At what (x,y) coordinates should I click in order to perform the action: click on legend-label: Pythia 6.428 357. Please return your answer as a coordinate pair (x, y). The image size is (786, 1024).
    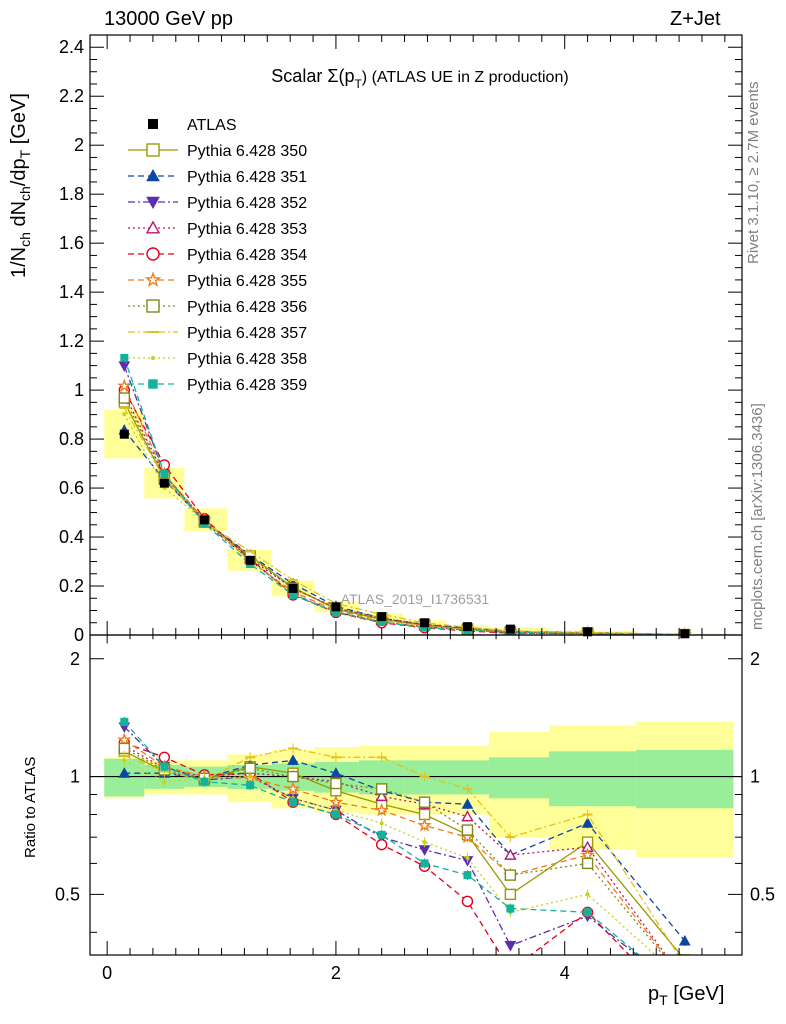
    Looking at the image, I should click on (247, 333).